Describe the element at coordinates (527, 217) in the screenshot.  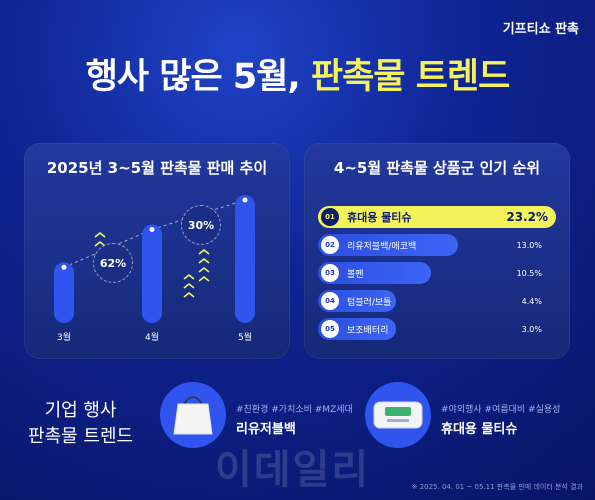
I see `rank-percentage: 23.2%` at that location.